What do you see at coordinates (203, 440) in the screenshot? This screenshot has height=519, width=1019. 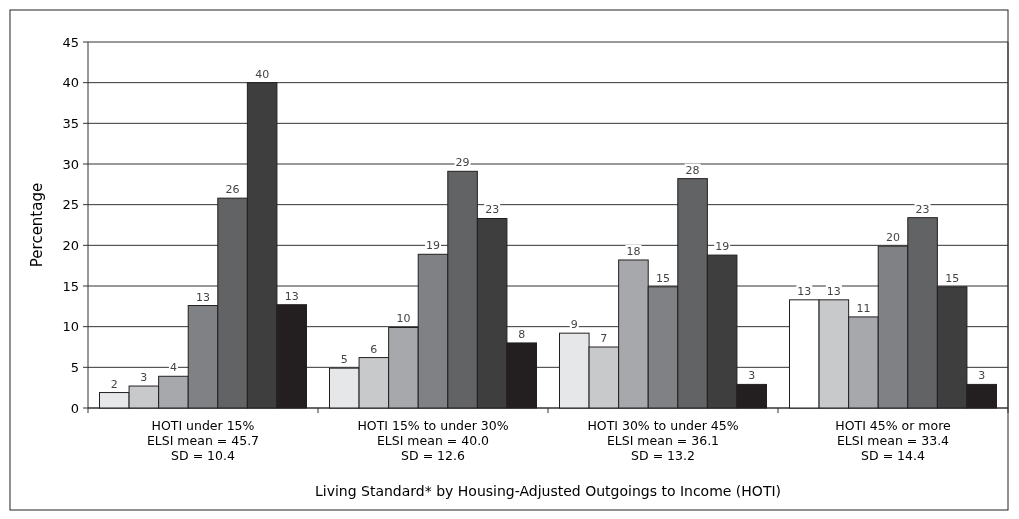 I see `x-tick-label: HOTI under 15% ELSI mean = 45.7 SD = 10.4` at bounding box center [203, 440].